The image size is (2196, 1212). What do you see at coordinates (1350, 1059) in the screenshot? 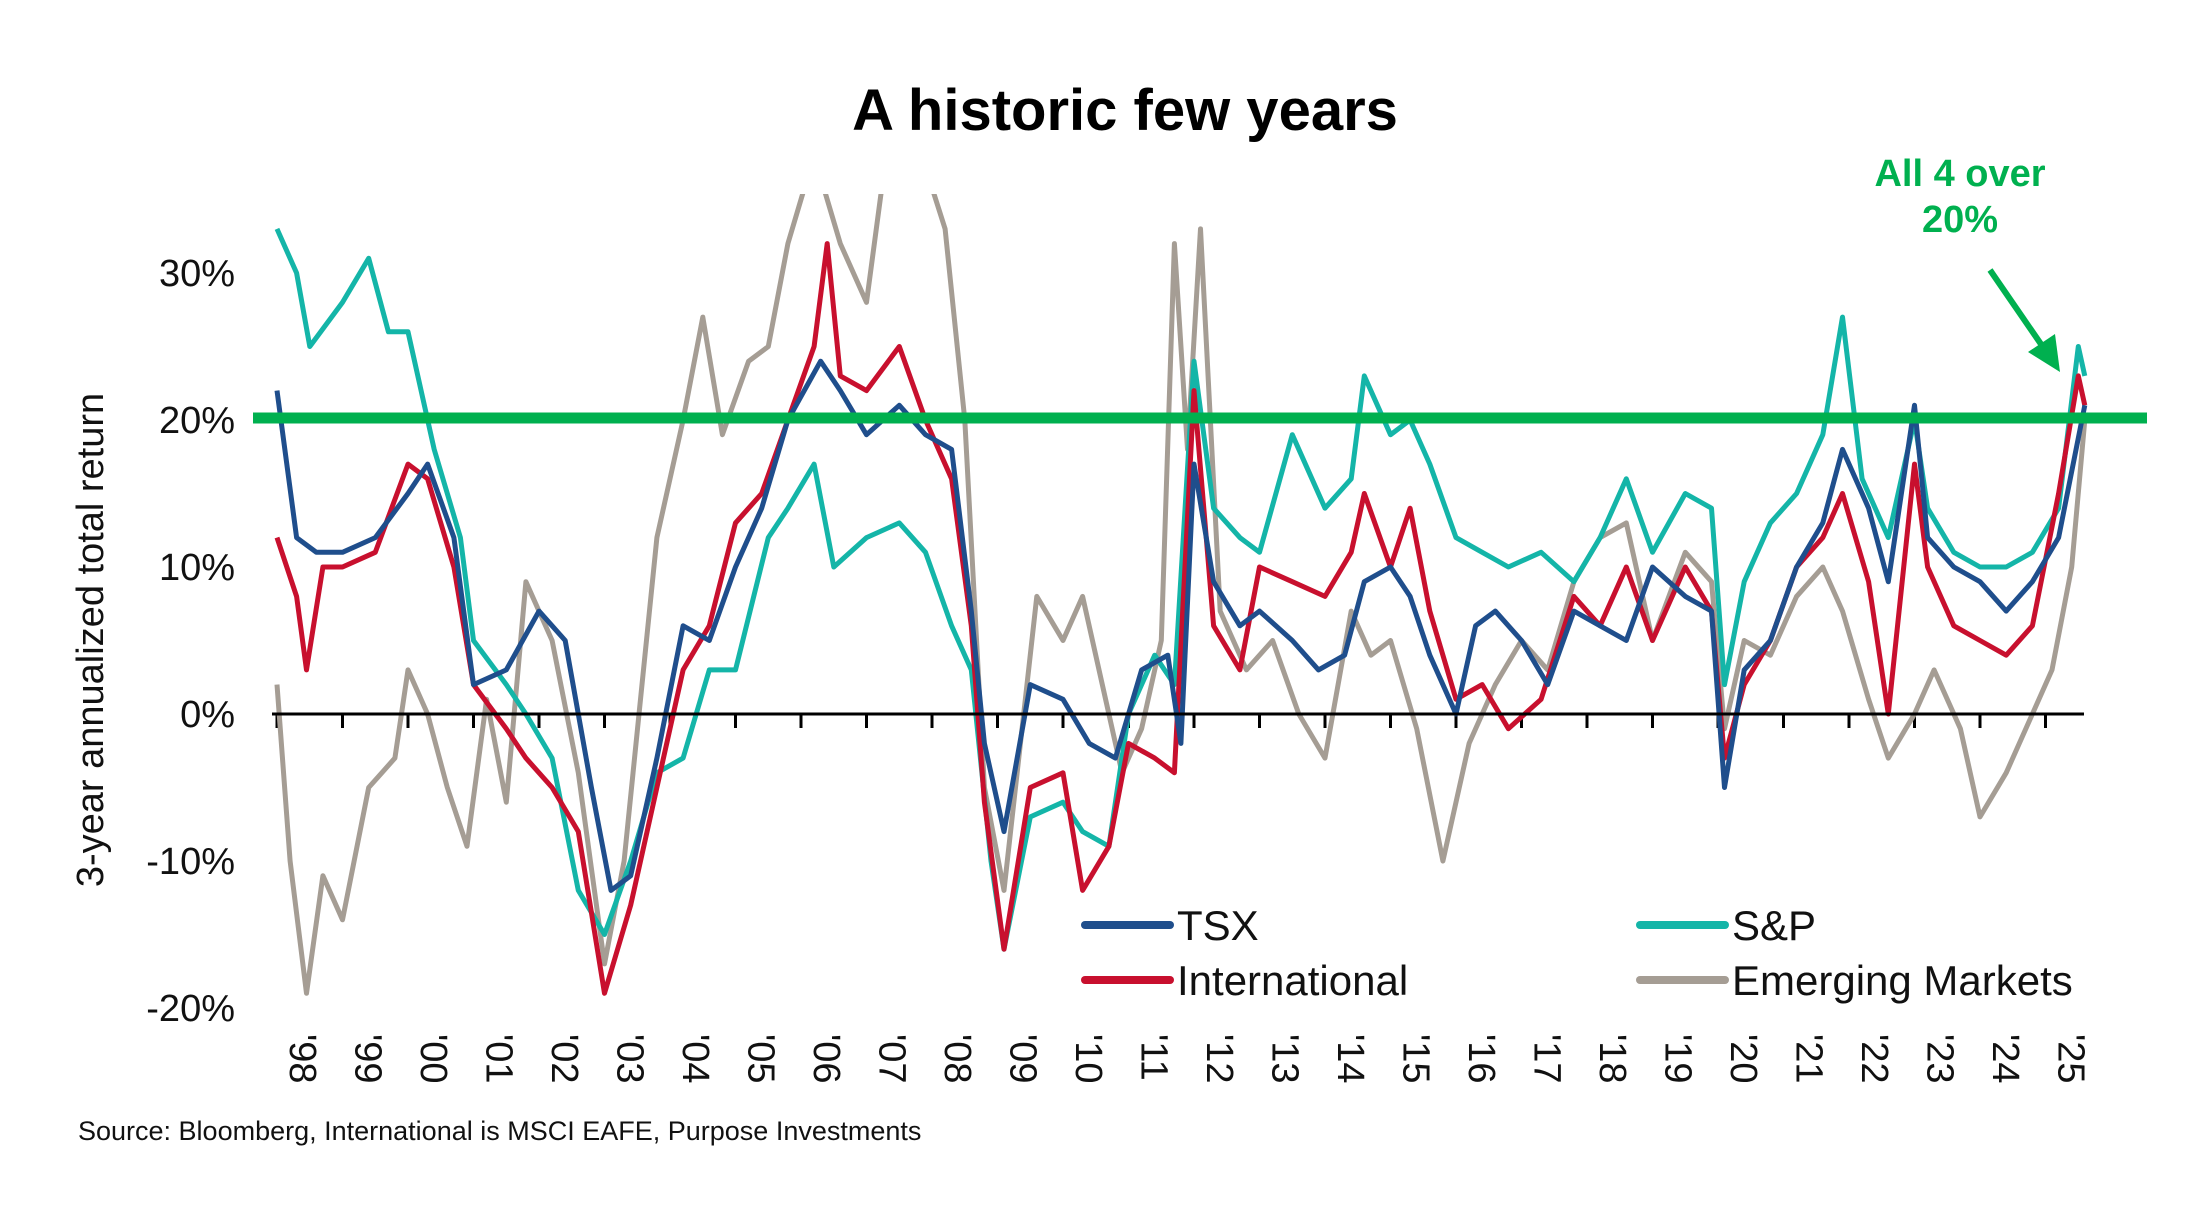
I see `x-tick-label: '14` at bounding box center [1350, 1059].